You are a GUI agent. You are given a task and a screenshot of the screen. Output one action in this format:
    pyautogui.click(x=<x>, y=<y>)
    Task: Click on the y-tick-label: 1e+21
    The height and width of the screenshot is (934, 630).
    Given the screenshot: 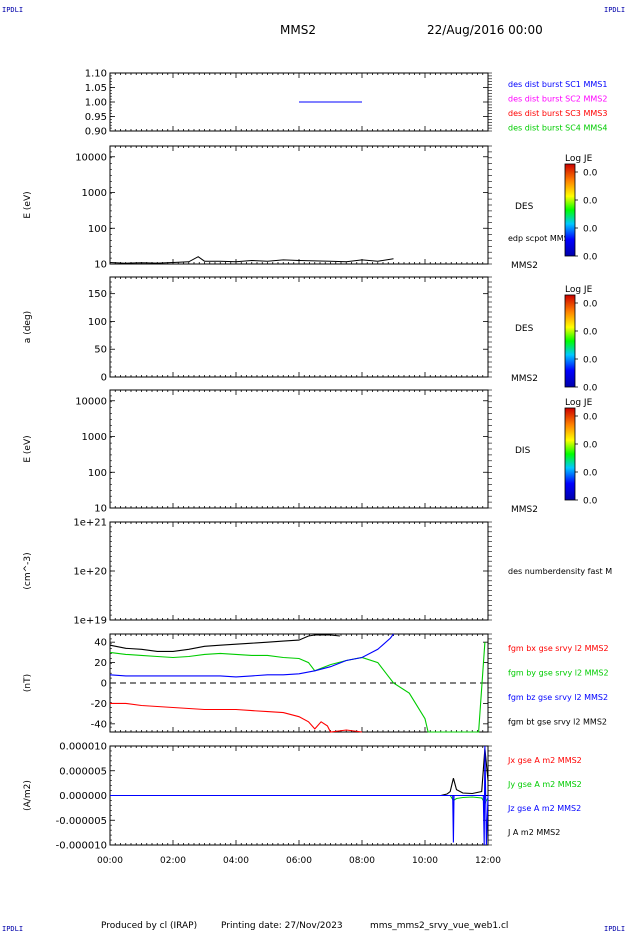 What is the action you would take?
    pyautogui.click(x=90, y=523)
    